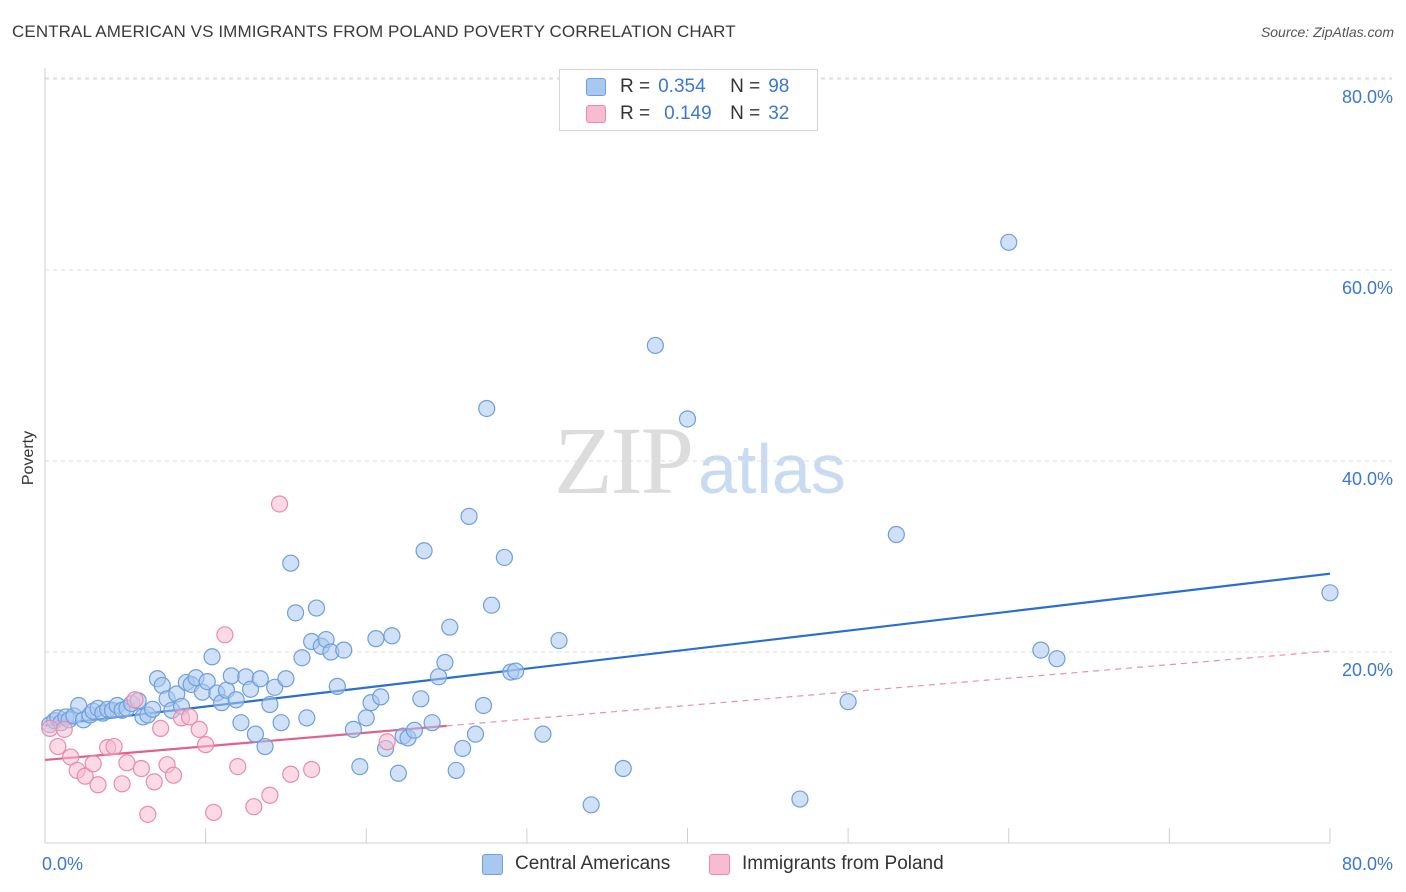  I want to click on bottom-legend-central-americans: Central Americans, so click(576, 864).